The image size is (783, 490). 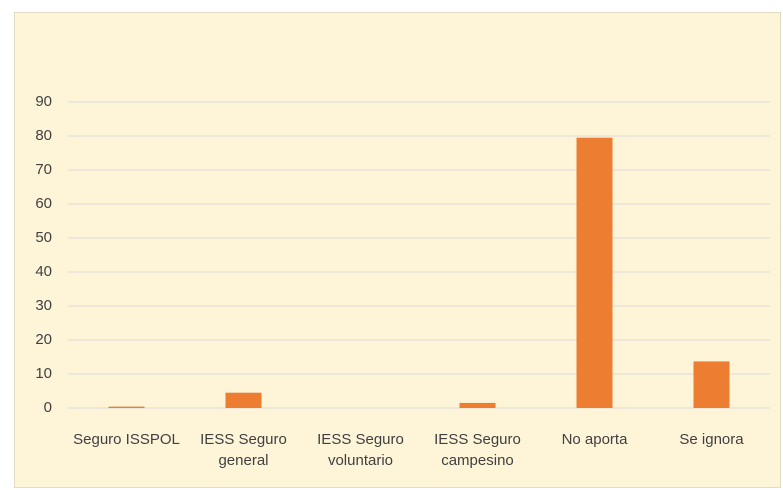 What do you see at coordinates (43, 169) in the screenshot?
I see `y-tick-label: 70` at bounding box center [43, 169].